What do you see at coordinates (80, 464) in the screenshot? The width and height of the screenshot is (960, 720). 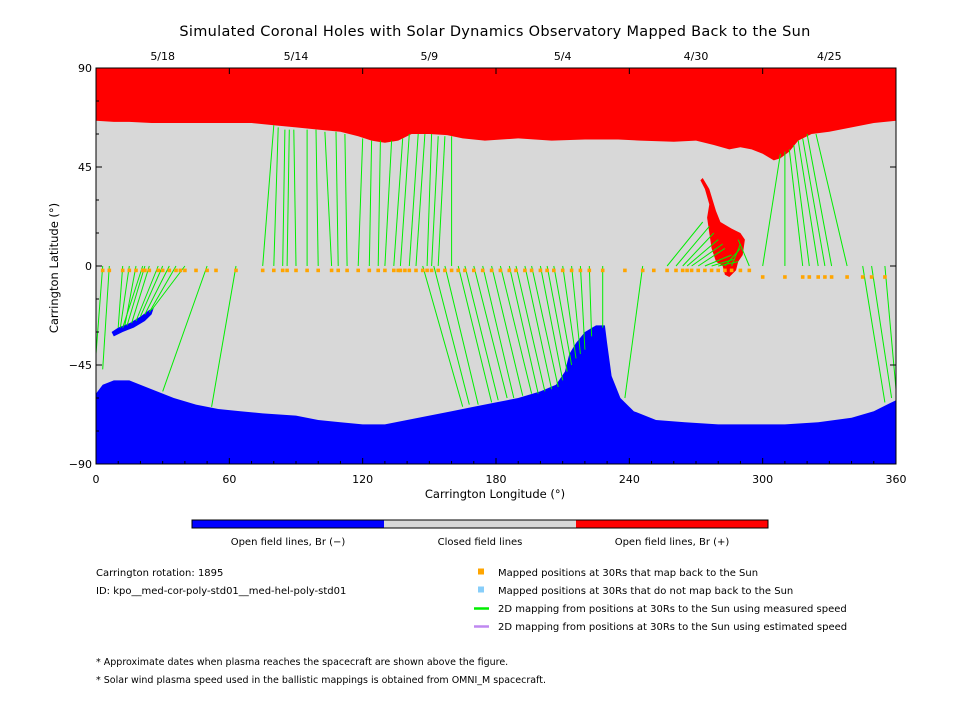 I see `y-tick-label: −90` at bounding box center [80, 464].